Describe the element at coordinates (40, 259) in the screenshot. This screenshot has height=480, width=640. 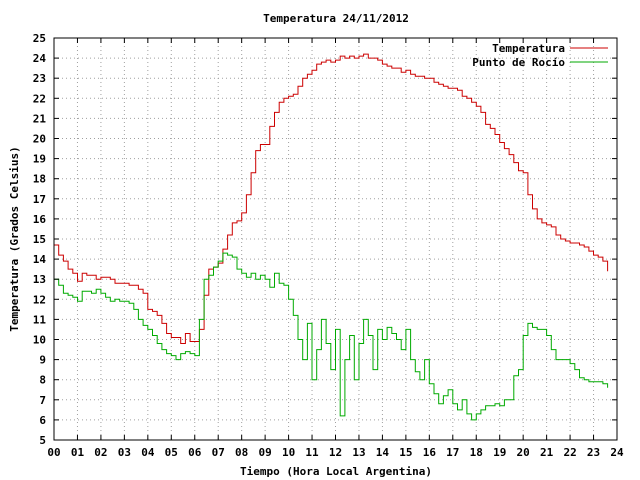
I see `y-tick-label: 14` at that location.